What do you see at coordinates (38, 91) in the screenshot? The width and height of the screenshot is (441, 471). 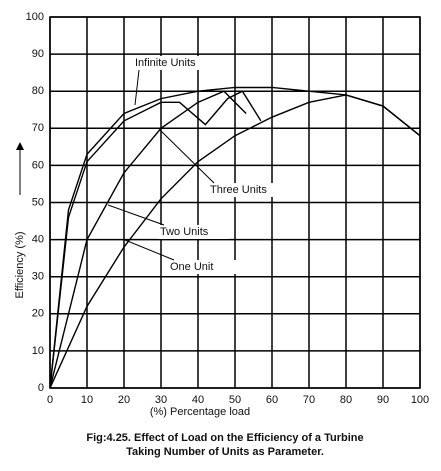 I see `y-tick-label: 80` at bounding box center [38, 91].